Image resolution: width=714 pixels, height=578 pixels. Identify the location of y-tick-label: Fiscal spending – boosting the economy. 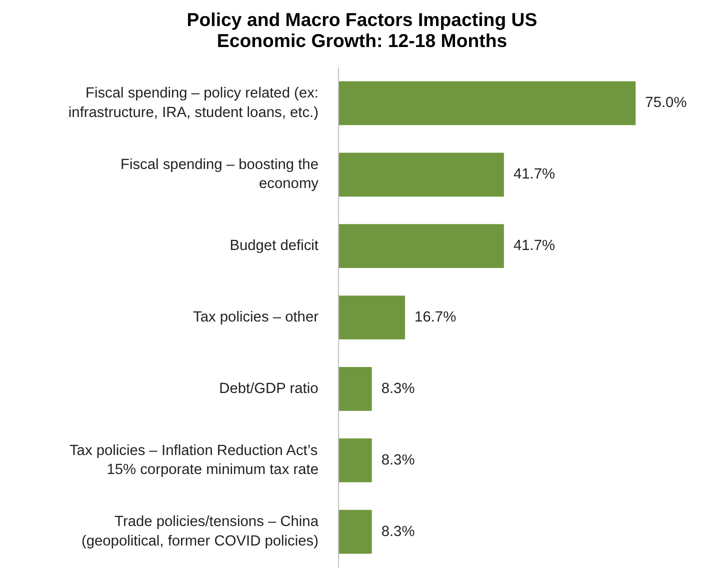
(220, 174).